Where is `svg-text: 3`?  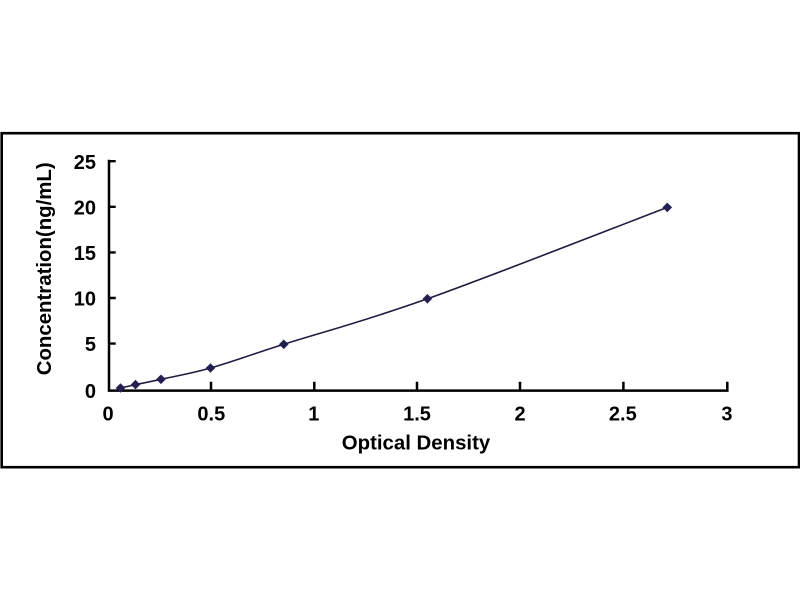 svg-text: 3 is located at coordinates (726, 415).